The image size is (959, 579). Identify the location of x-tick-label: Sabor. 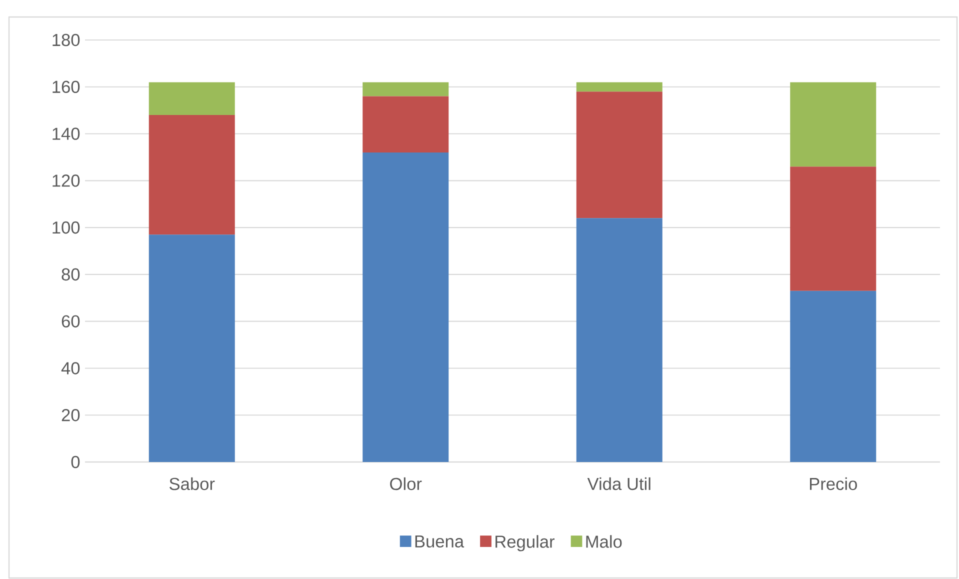
(192, 483).